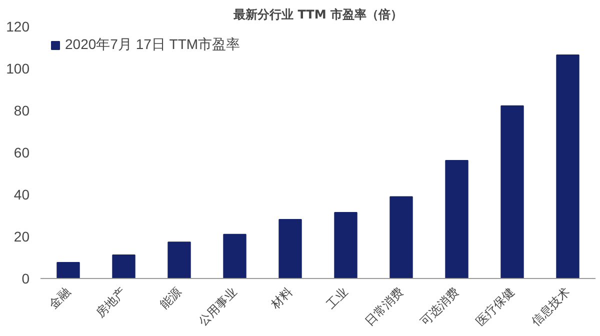  Describe the element at coordinates (550, 306) in the screenshot. I see `x-tick-label: 信息技术` at that location.